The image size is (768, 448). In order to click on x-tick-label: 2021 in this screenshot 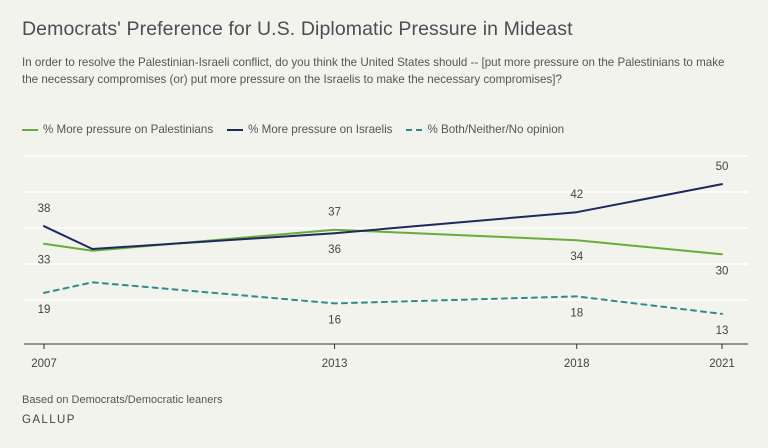, I will do `click(722, 364)`.